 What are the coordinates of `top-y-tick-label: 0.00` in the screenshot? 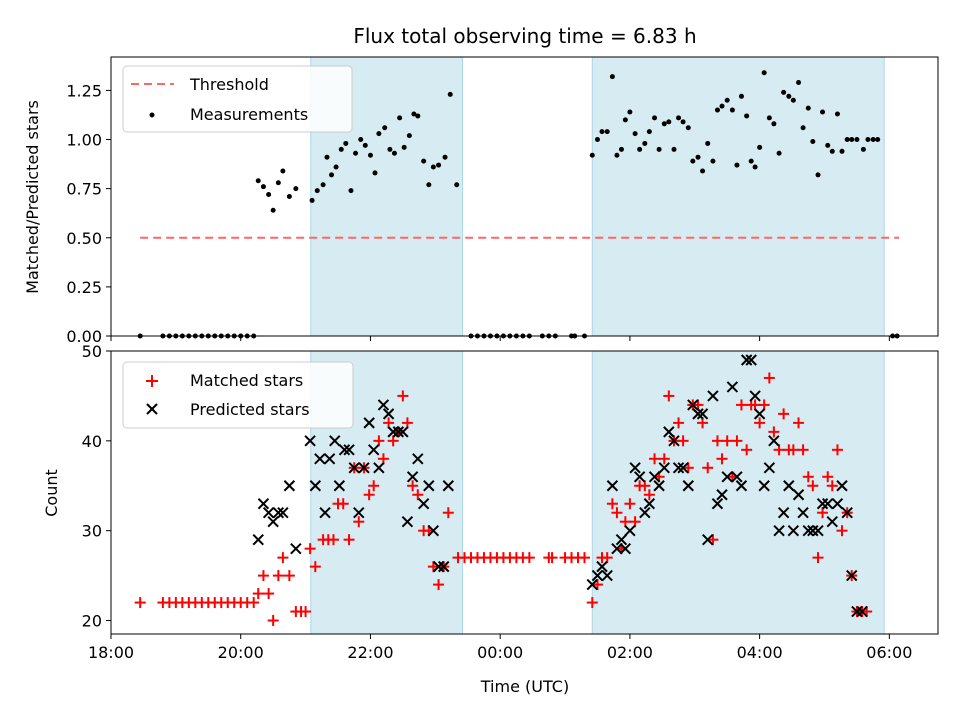 It's located at (84, 336).